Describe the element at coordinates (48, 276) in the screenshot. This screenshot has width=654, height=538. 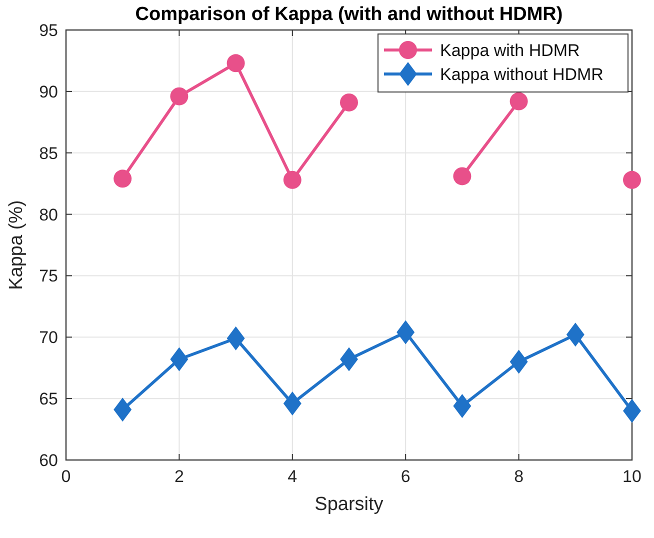
I see `y-tick-label: 75` at that location.